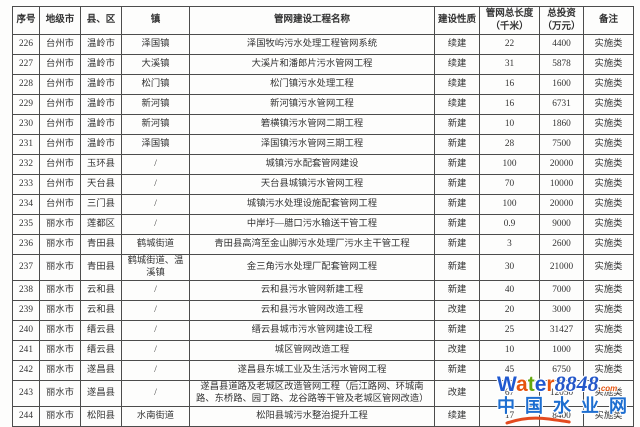 The image size is (640, 427). What do you see at coordinates (26, 416) in the screenshot?
I see `cell-seq: 244` at bounding box center [26, 416].